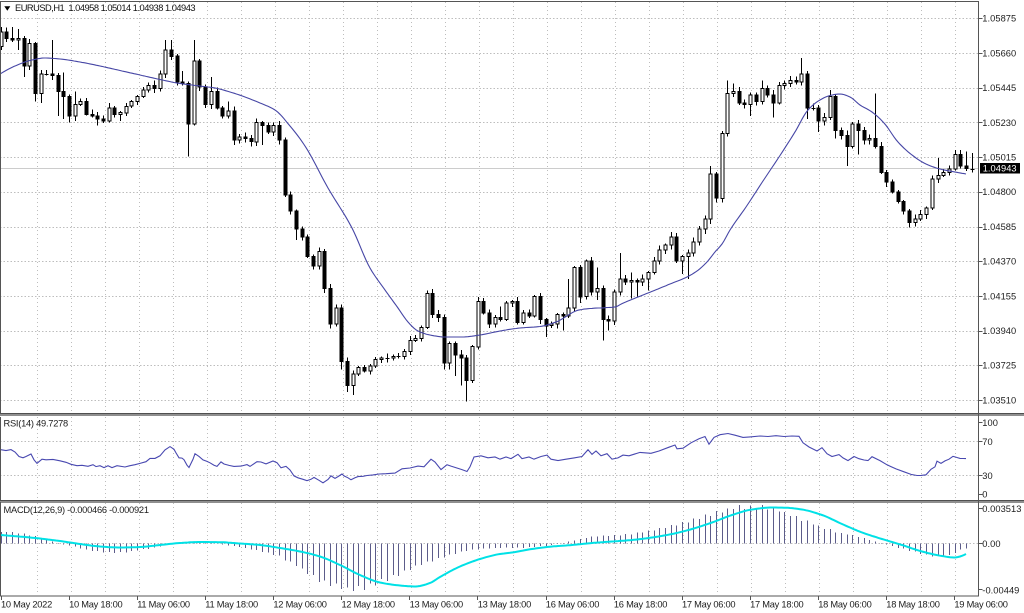  I want to click on svg-text: 11 May 06:00, so click(163, 605).